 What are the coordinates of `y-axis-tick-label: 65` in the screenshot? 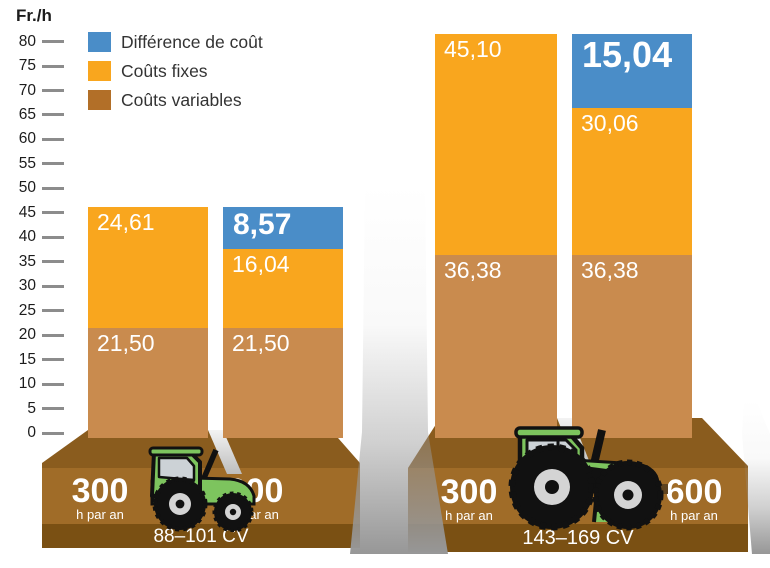 It's located at (27, 114).